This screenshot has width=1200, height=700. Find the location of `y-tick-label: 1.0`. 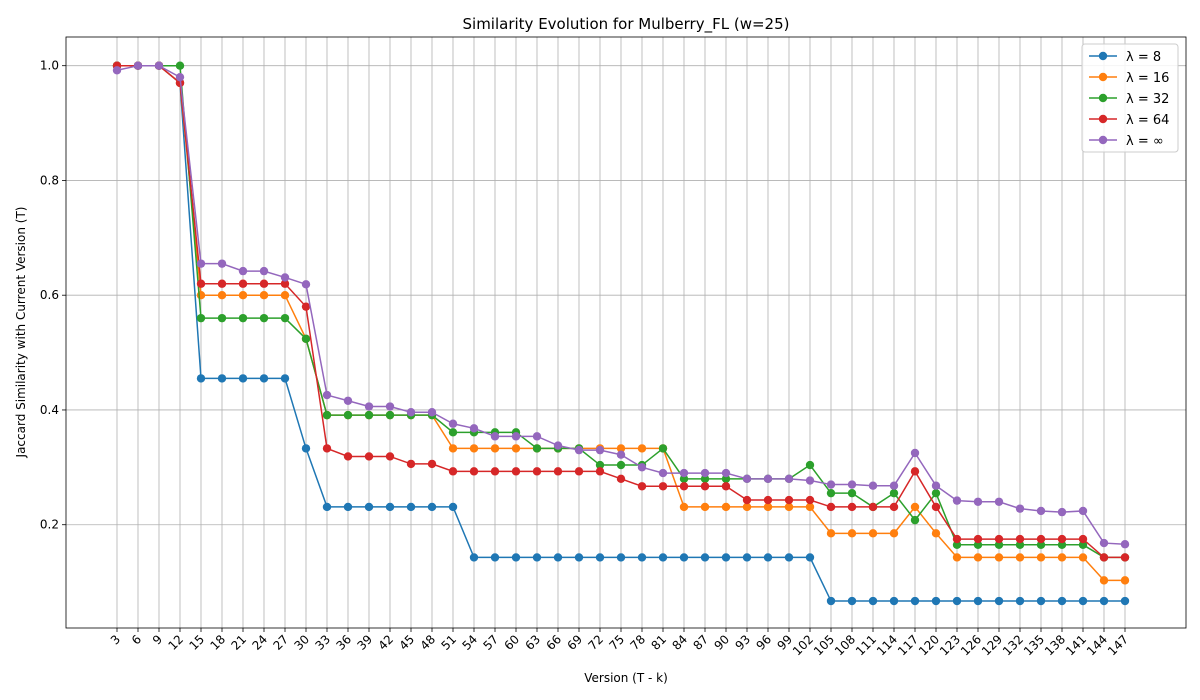

y-tick-label: 1.0 is located at coordinates (49, 66).